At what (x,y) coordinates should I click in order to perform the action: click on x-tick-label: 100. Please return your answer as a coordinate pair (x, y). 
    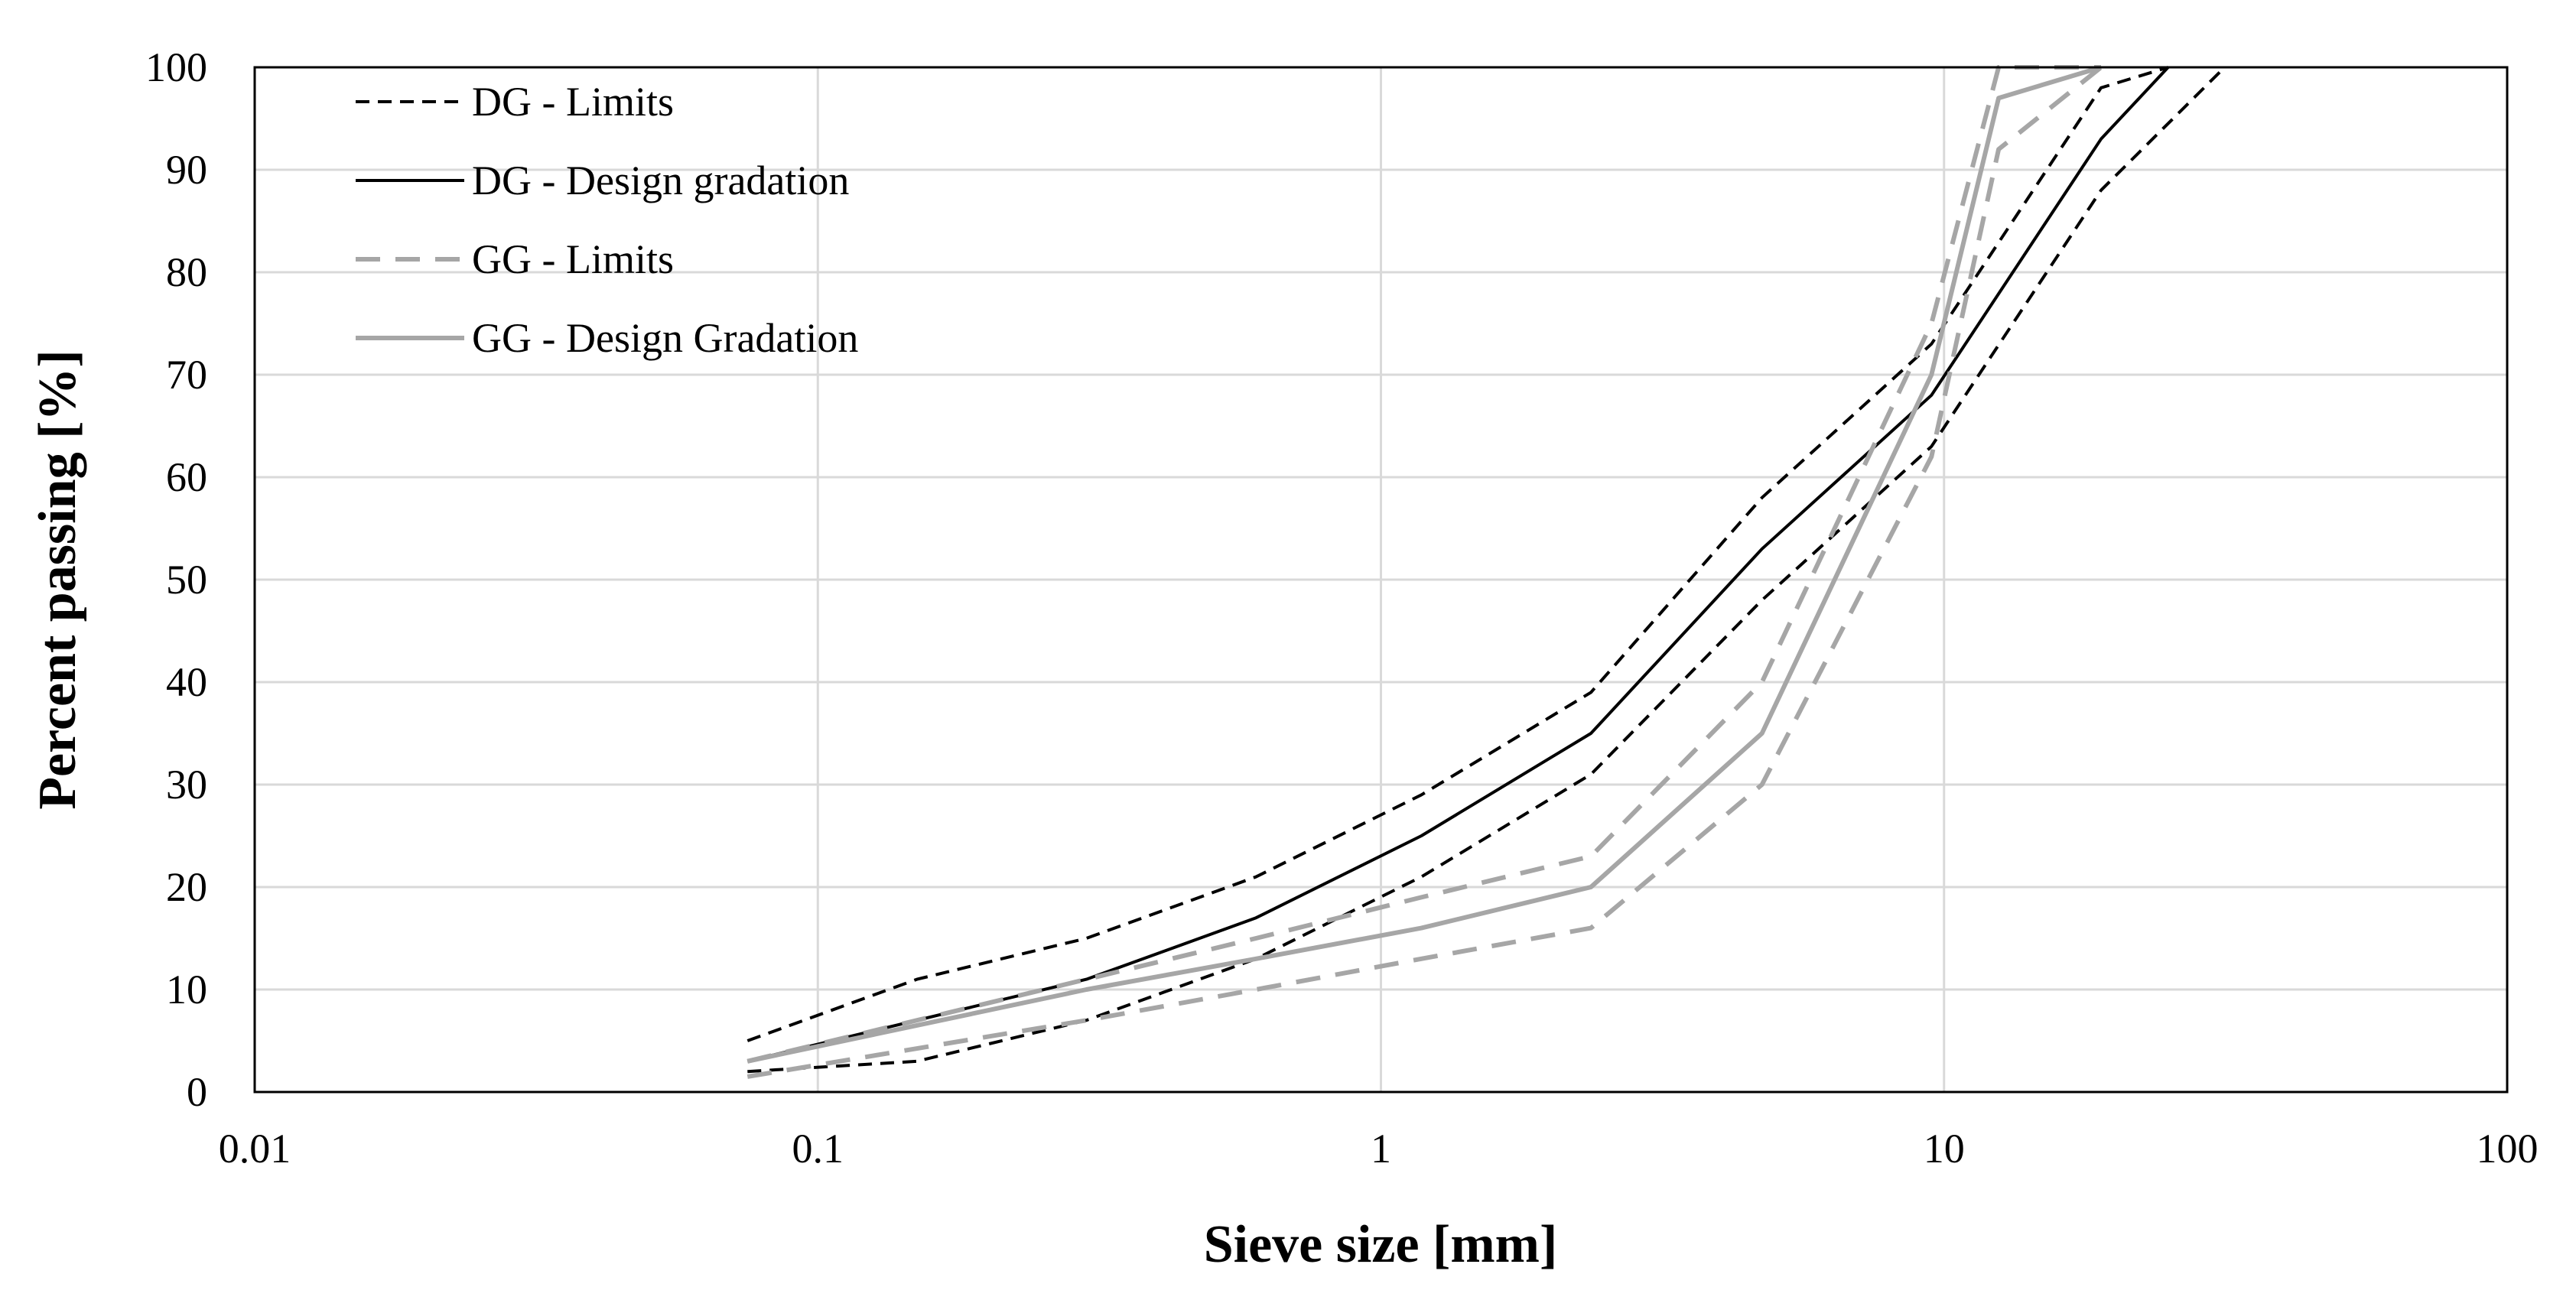
    Looking at the image, I should click on (2508, 1149).